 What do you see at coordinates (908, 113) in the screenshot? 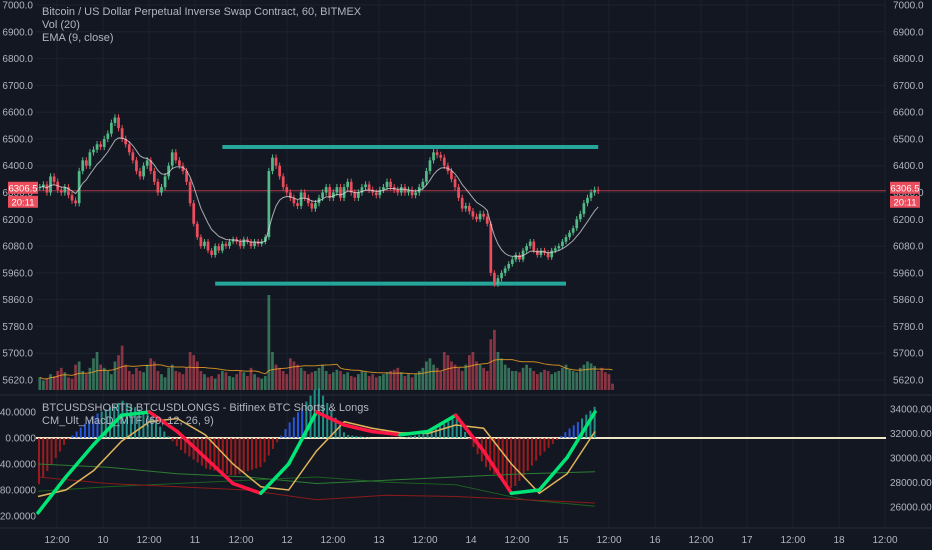
I see `price-tick-label-right: 6600.0` at bounding box center [908, 113].